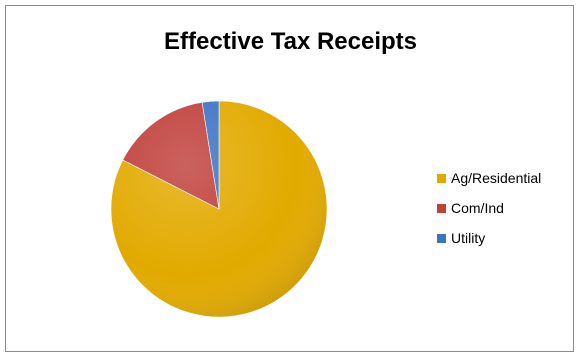  What do you see at coordinates (441, 178) in the screenshot?
I see `legend-swatch-ag-residential` at bounding box center [441, 178].